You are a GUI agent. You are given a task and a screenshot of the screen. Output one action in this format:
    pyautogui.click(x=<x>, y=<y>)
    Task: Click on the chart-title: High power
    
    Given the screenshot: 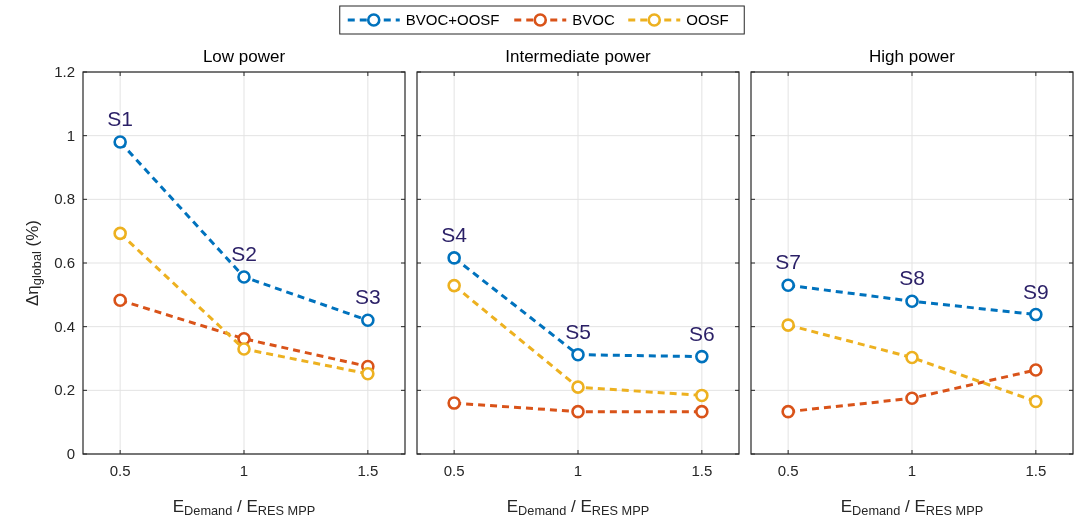 What is the action you would take?
    pyautogui.click(x=912, y=56)
    